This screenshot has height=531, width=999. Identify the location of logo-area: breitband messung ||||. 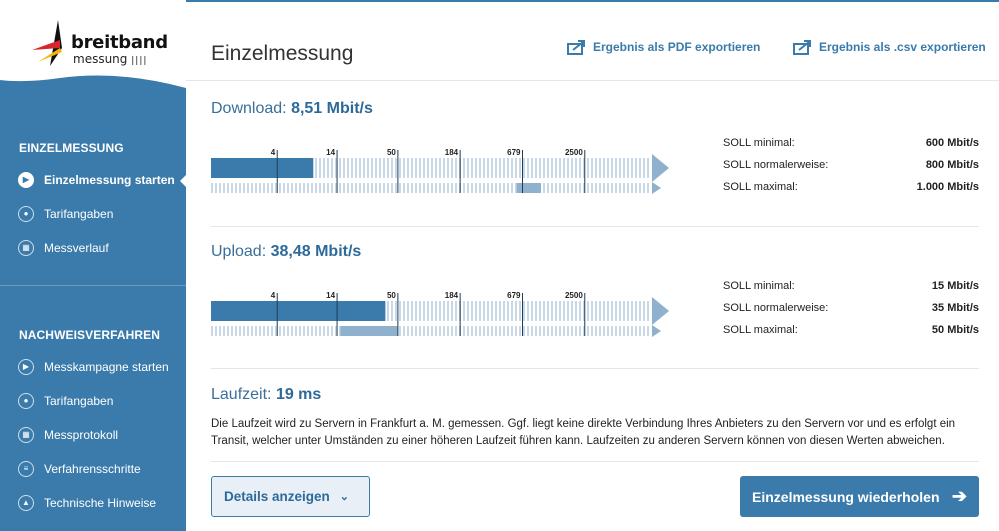
(93, 47).